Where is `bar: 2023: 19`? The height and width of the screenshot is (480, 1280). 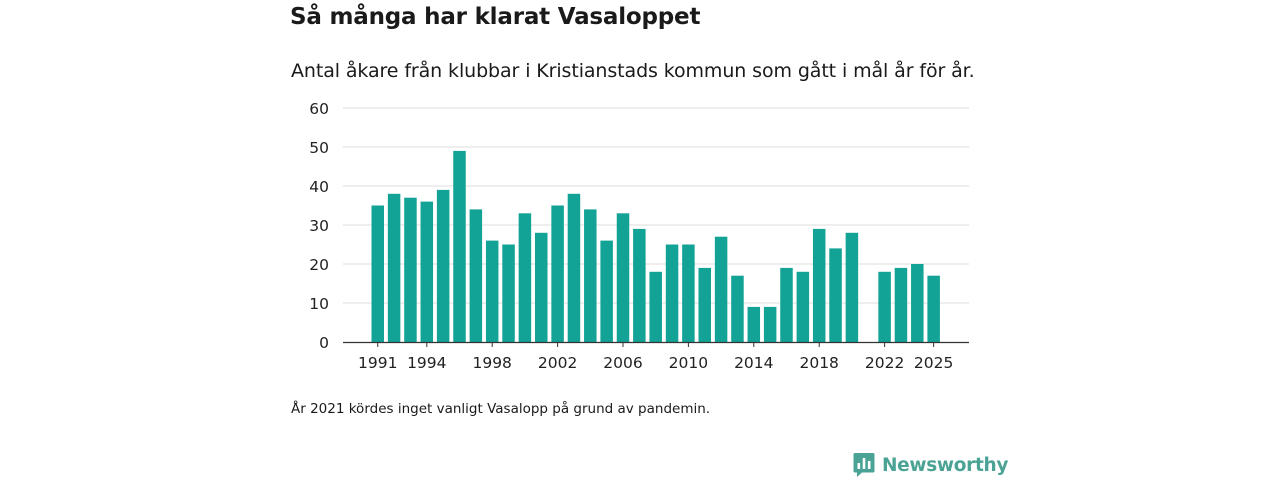 bar: 2023: 19 is located at coordinates (901, 304).